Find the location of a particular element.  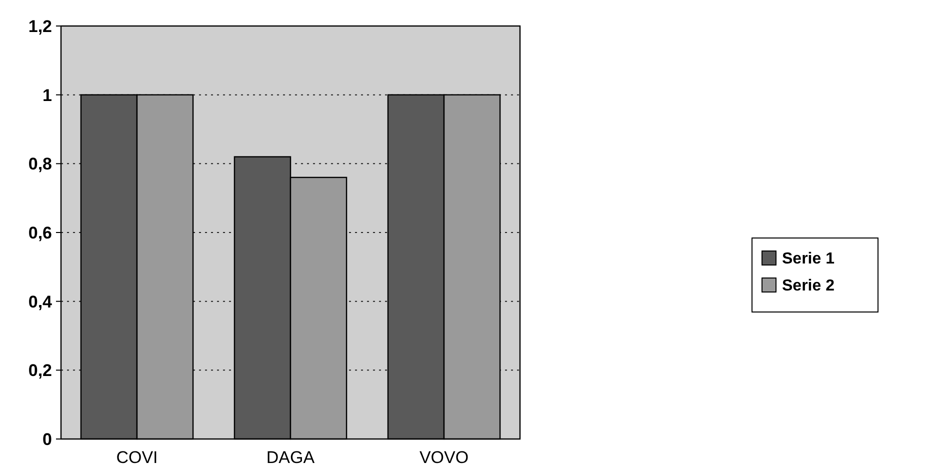

y-tick-label: 0,6 is located at coordinates (40, 232).